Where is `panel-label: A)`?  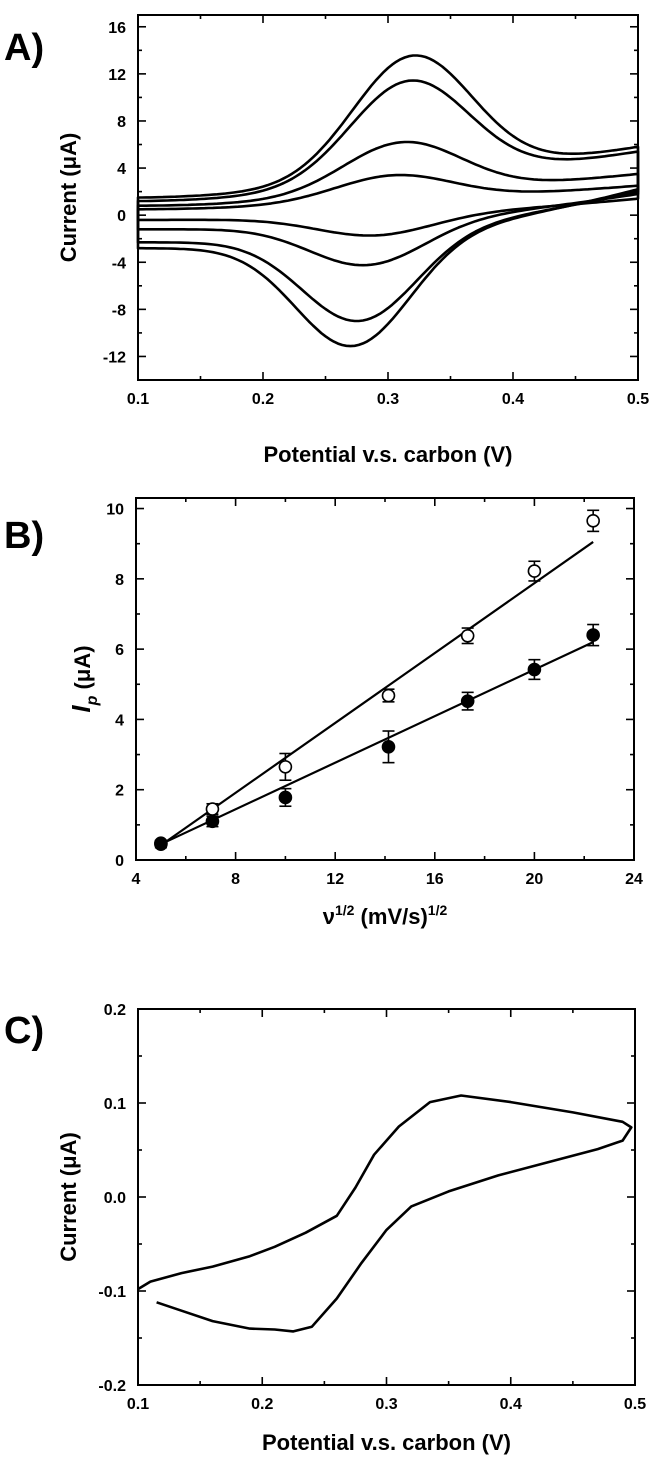 panel-label: A) is located at coordinates (24, 48).